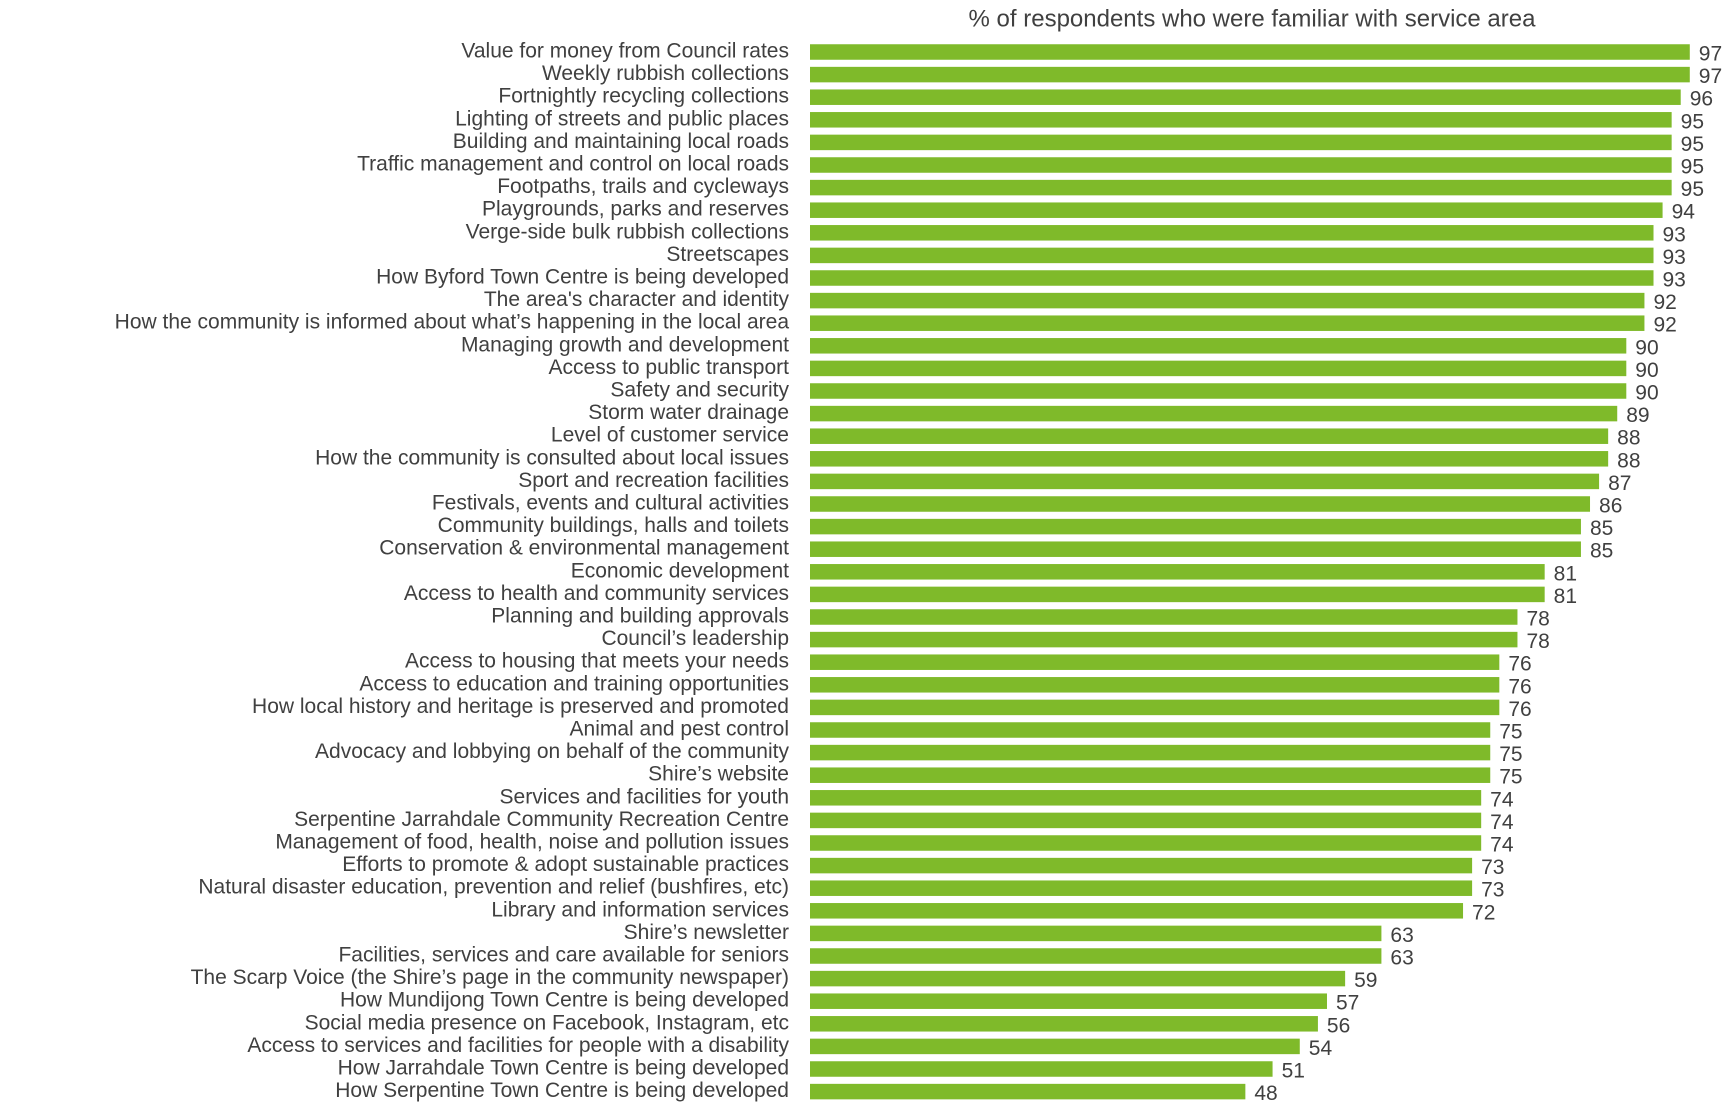  What do you see at coordinates (653, 480) in the screenshot?
I see `category-label: Sport and recreation facilities` at bounding box center [653, 480].